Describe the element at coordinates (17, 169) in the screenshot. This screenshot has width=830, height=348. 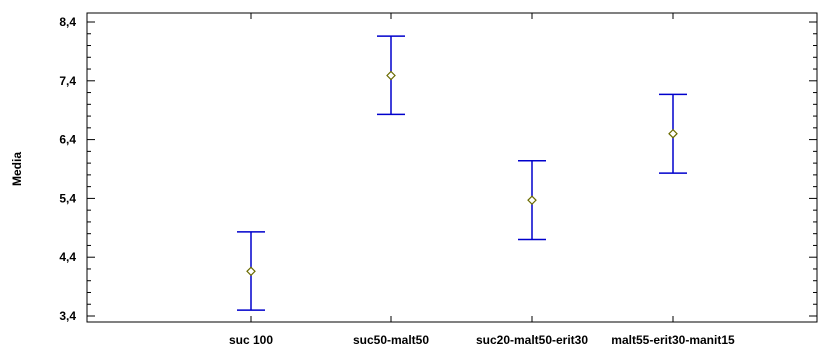
I see `y-axis-title: Media` at that location.